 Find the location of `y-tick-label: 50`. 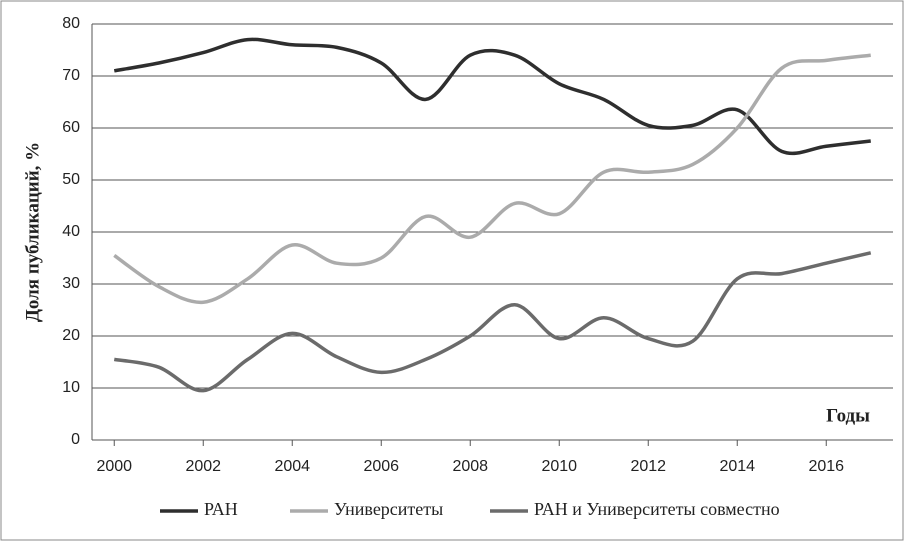

y-tick-label: 50 is located at coordinates (71, 179).